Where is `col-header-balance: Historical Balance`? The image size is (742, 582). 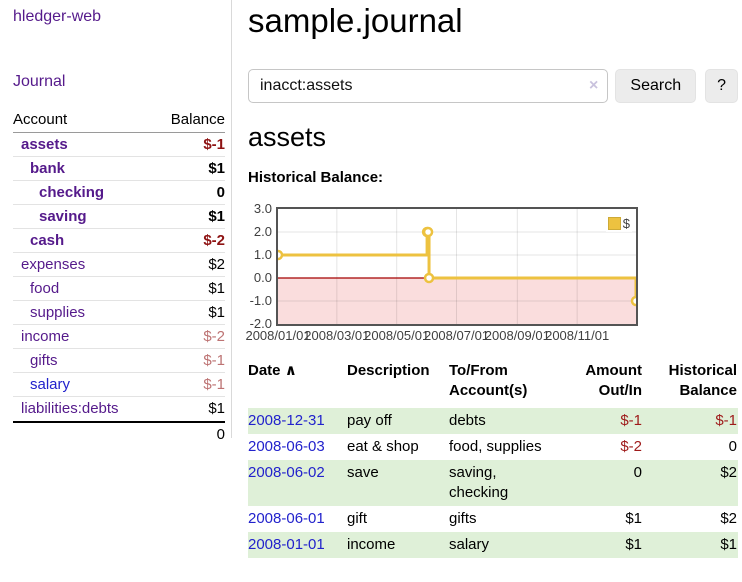
col-header-balance: Historical Balance is located at coordinates (702, 380).